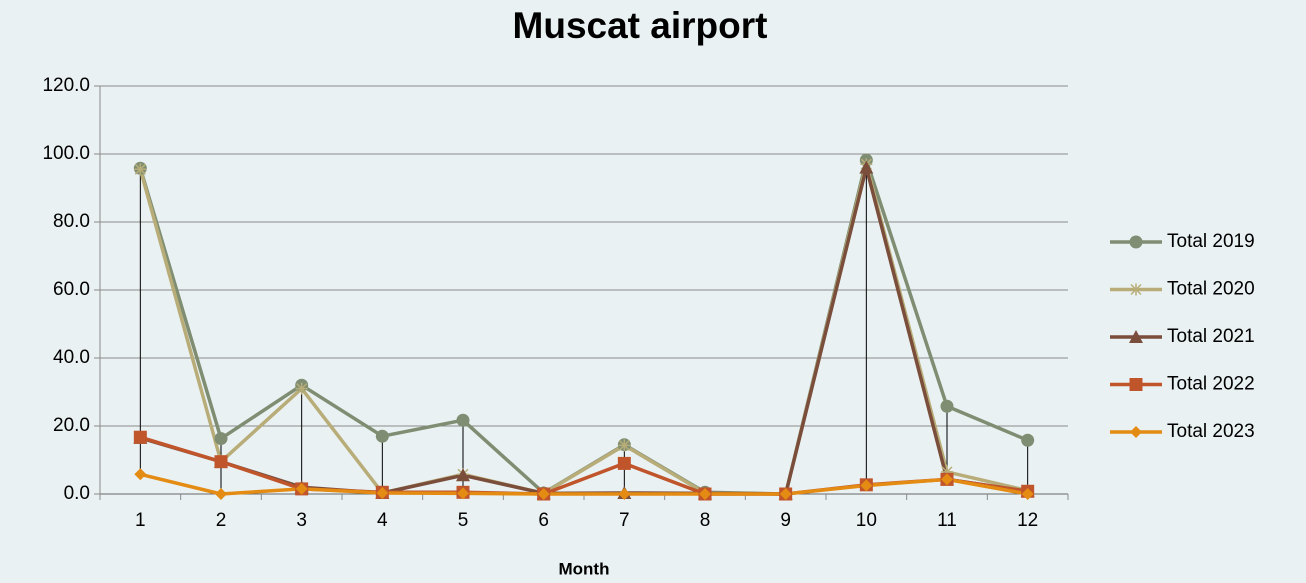  Describe the element at coordinates (947, 520) in the screenshot. I see `x-tick-label: 11` at that location.